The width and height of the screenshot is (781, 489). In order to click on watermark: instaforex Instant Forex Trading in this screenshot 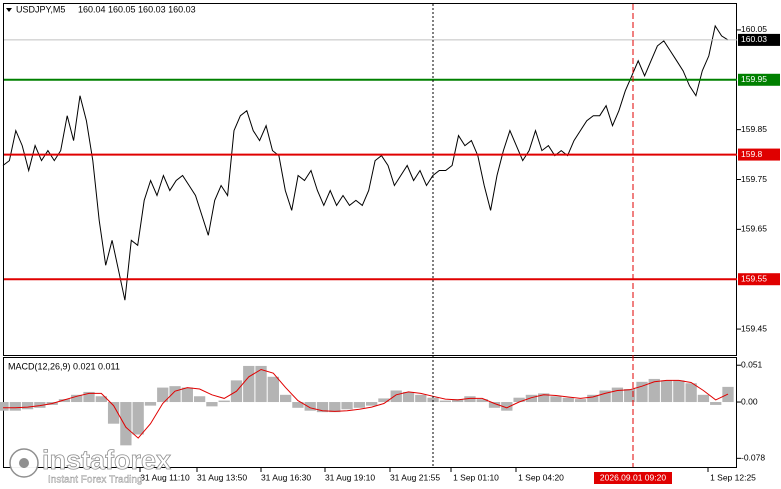, I will do `click(90, 465)`.